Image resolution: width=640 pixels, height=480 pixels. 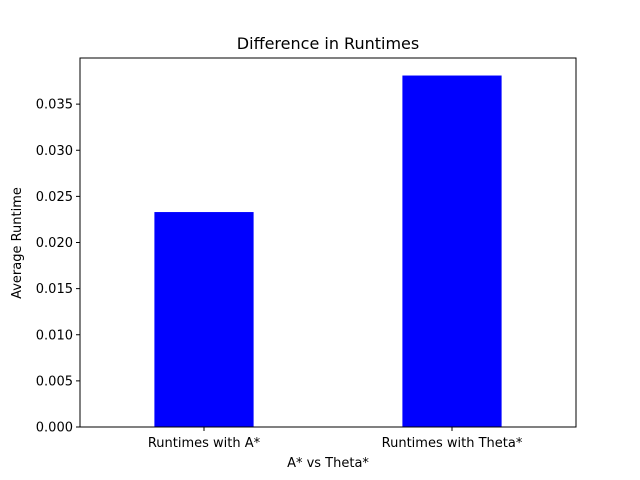 What do you see at coordinates (335, 439) in the screenshot?
I see `x-axis: Runtimes with A* Runtimes with Theta*` at bounding box center [335, 439].